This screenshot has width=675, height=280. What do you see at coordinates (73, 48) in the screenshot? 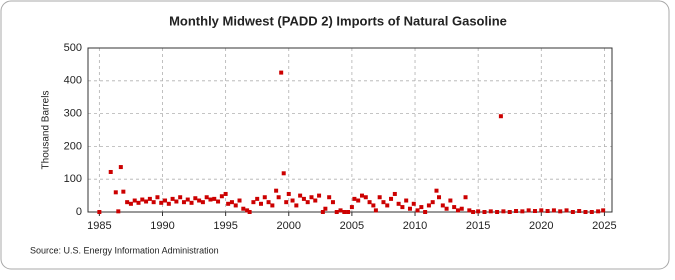
I see `y-tick-label: 500` at bounding box center [73, 48].